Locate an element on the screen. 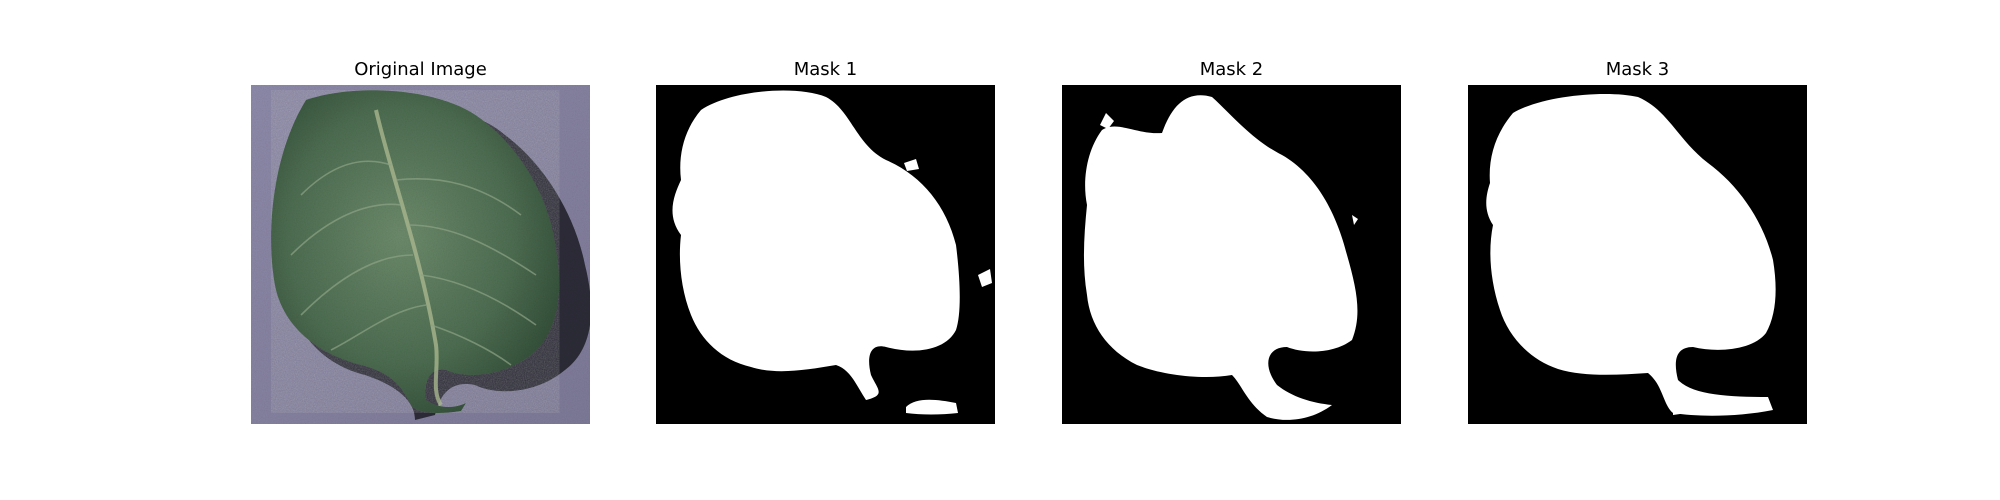  original-leaf-image is located at coordinates (420, 254).